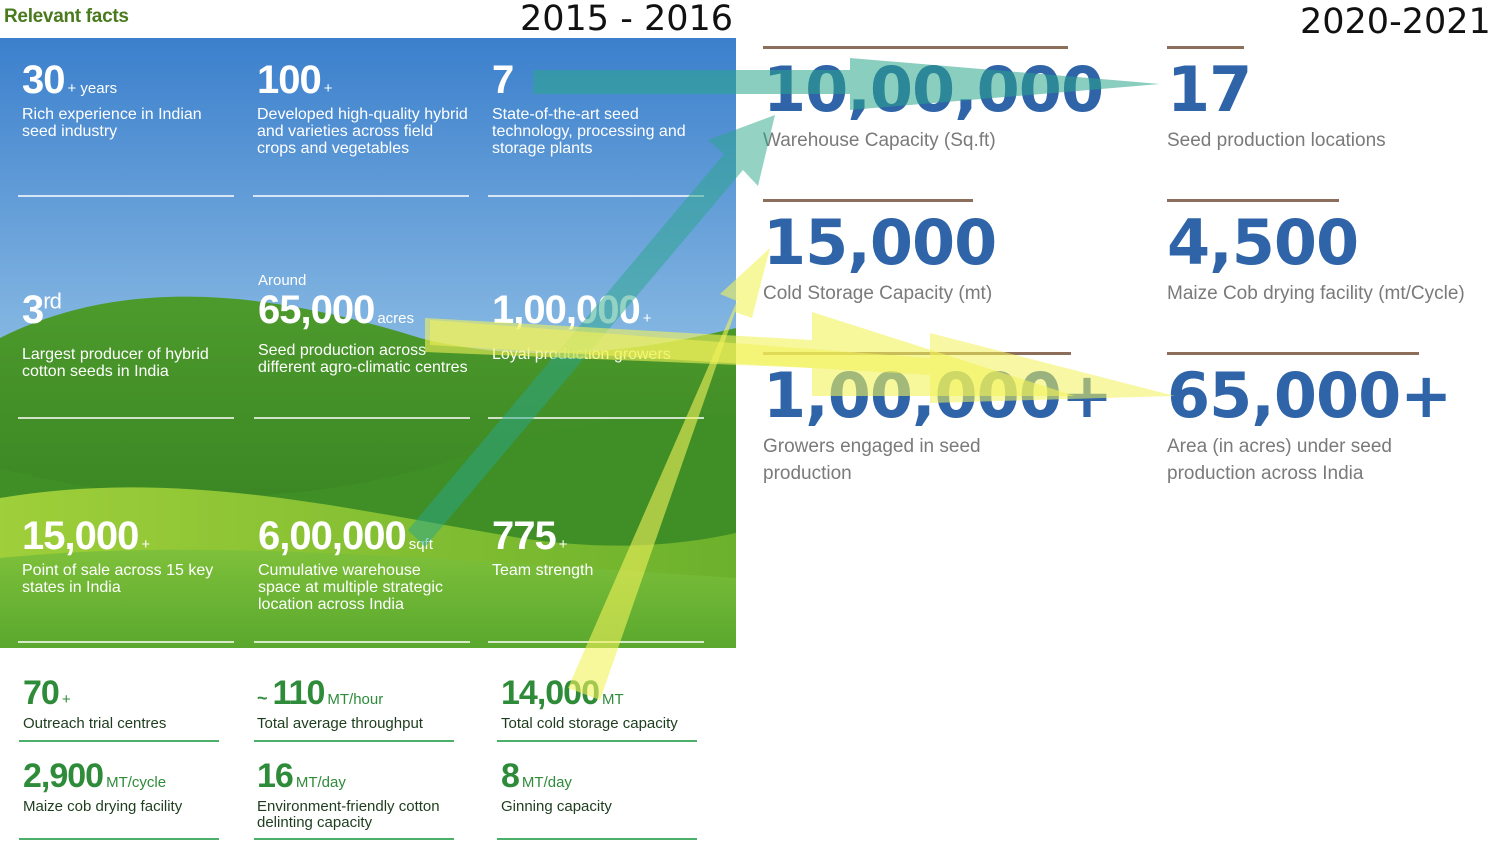 The width and height of the screenshot is (1498, 844). Describe the element at coordinates (556, 806) in the screenshot. I see `fact-description: Ginning capacity` at that location.